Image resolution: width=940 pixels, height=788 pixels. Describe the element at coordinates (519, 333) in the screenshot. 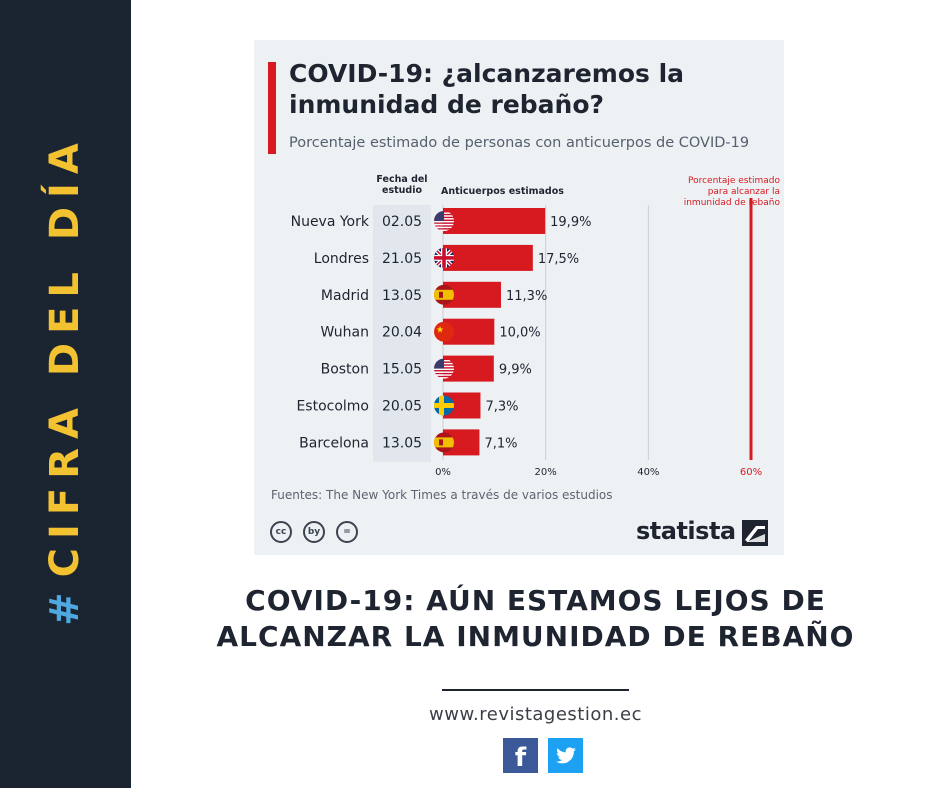

I see `value-label: 10,0%` at that location.